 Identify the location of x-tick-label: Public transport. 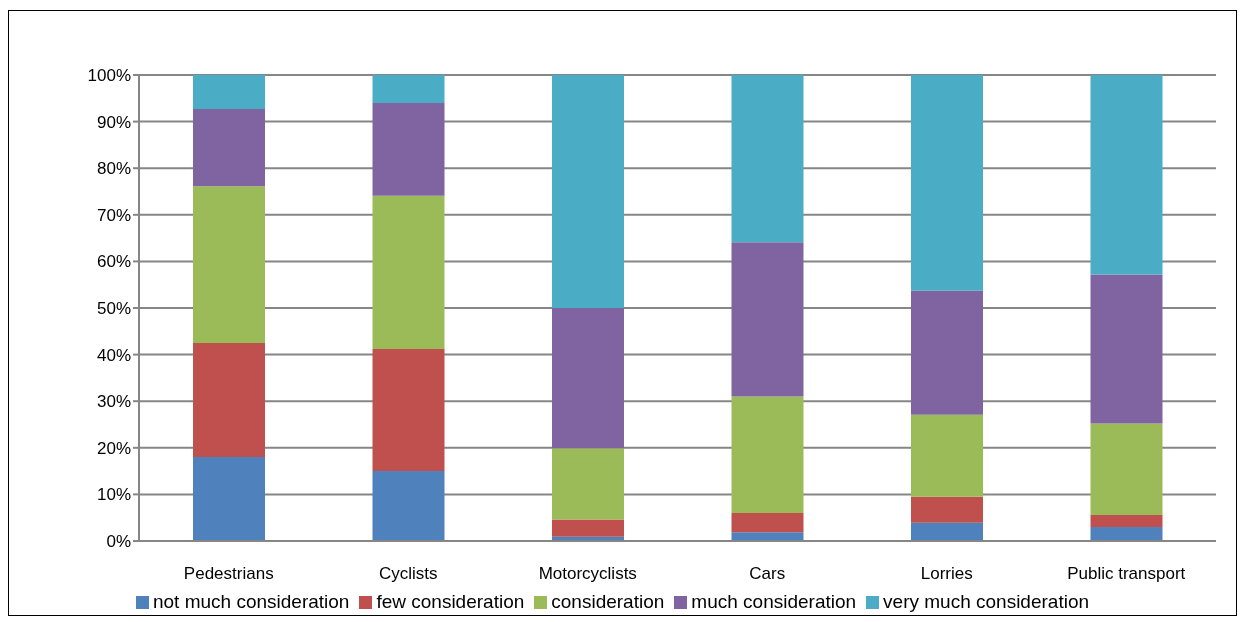
(1126, 574).